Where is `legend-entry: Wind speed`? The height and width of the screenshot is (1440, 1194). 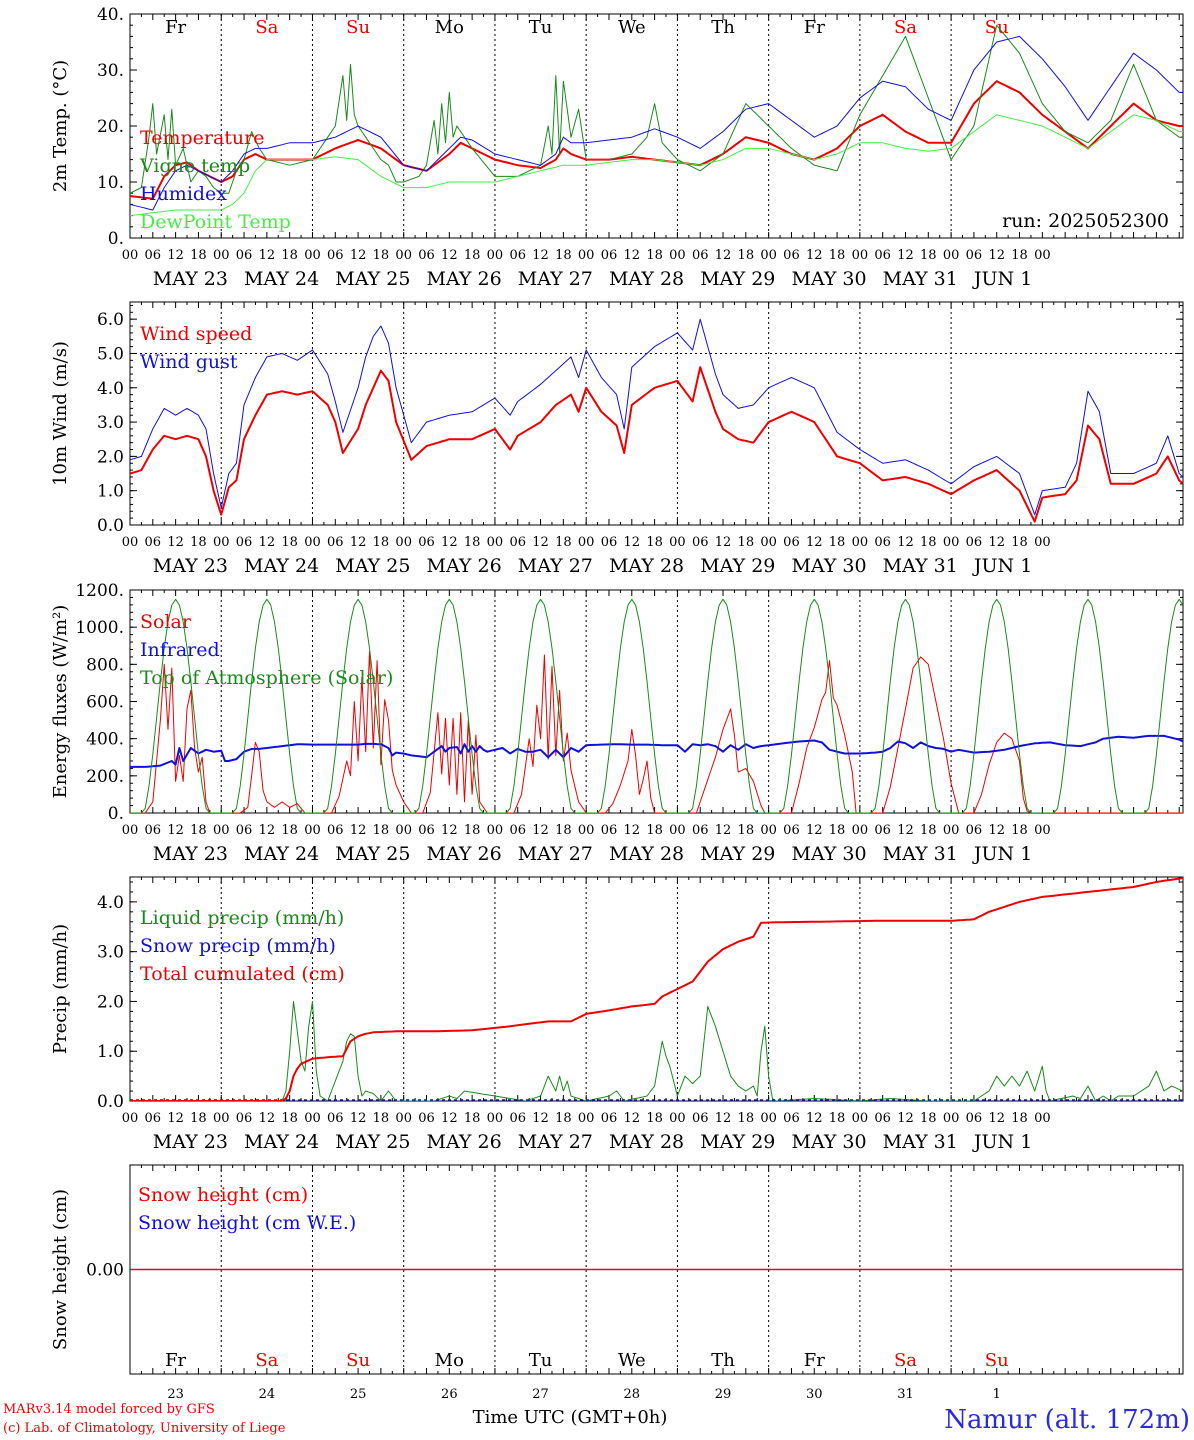
legend-entry: Wind speed is located at coordinates (196, 334).